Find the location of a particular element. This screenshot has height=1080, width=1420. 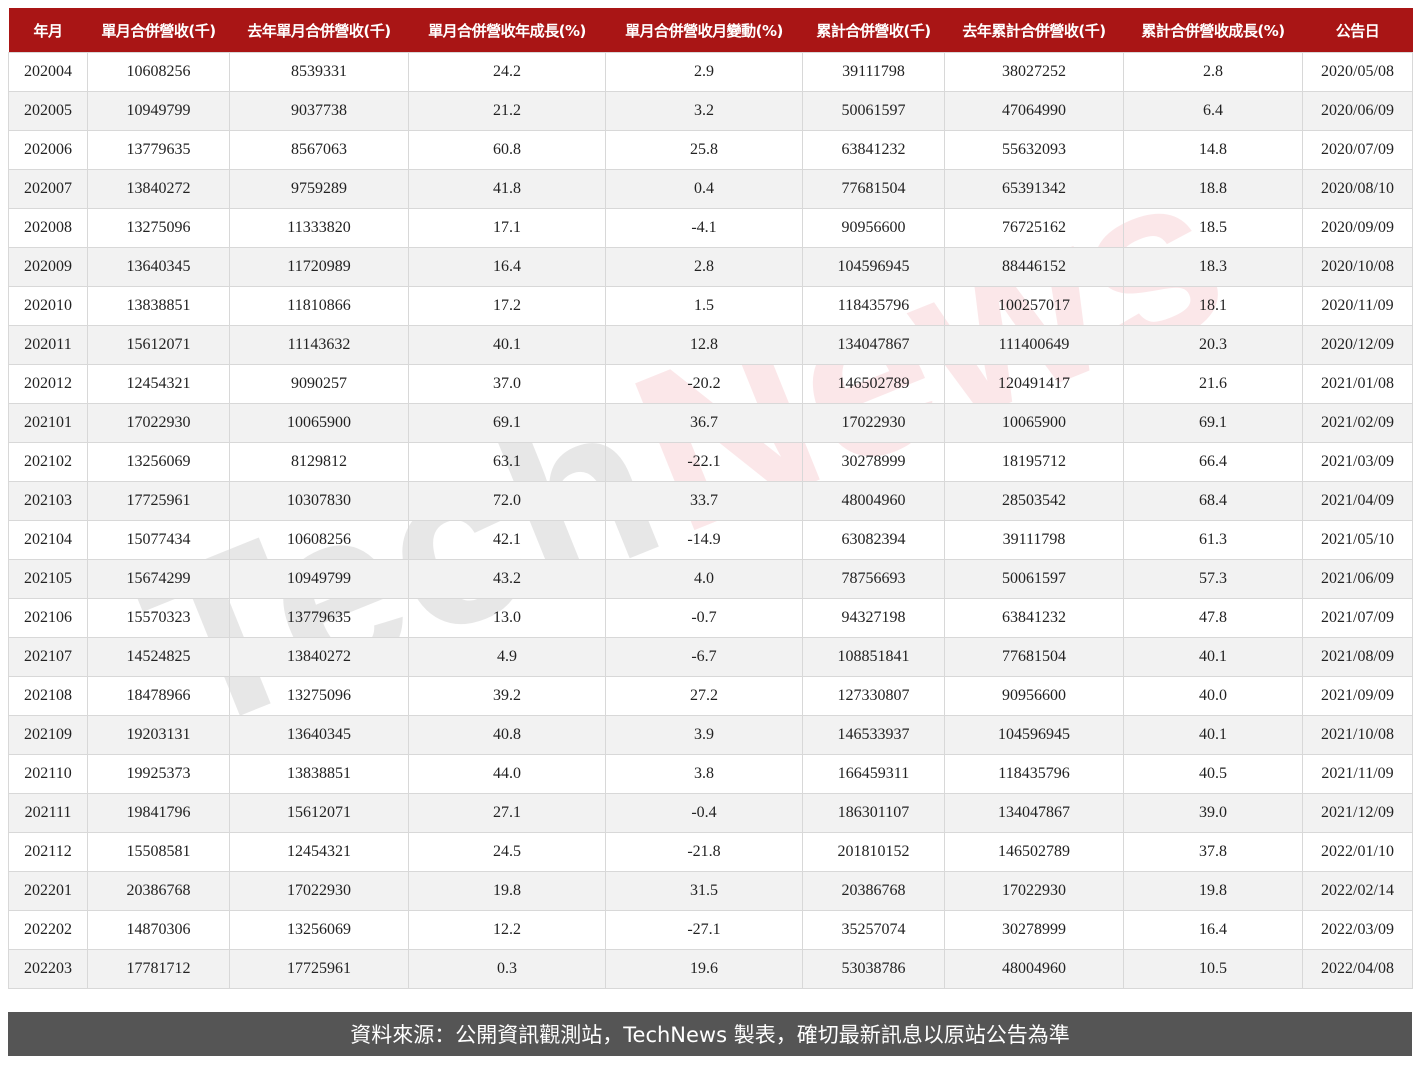

table-cell: 2020/08/10 is located at coordinates (1357, 189).